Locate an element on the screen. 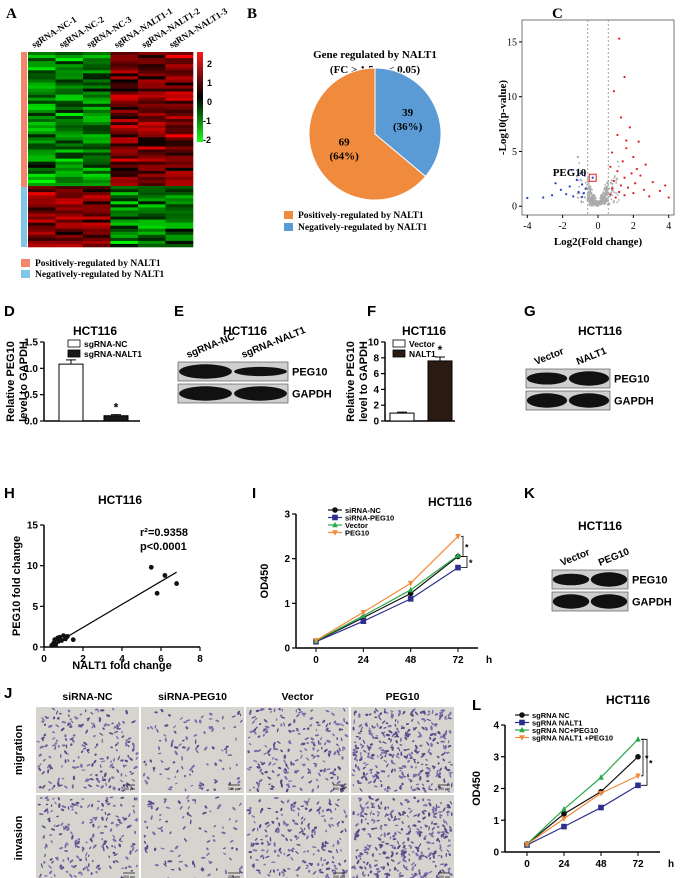 Image resolution: width=685 pixels, height=878 pixels. y-tick-label: 1 is located at coordinates (496, 821).